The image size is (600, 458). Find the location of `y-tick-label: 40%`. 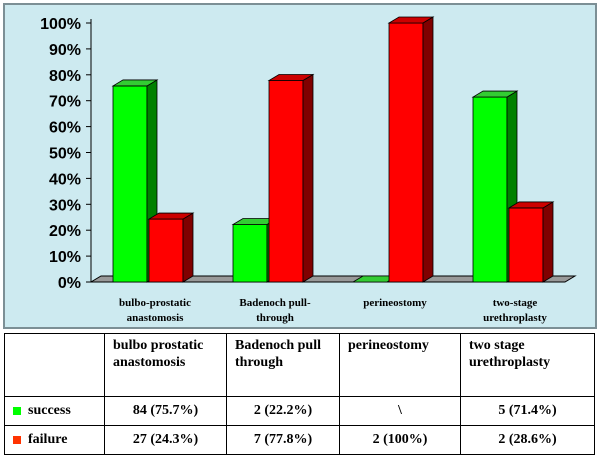

y-tick-label: 40% is located at coordinates (65, 179).